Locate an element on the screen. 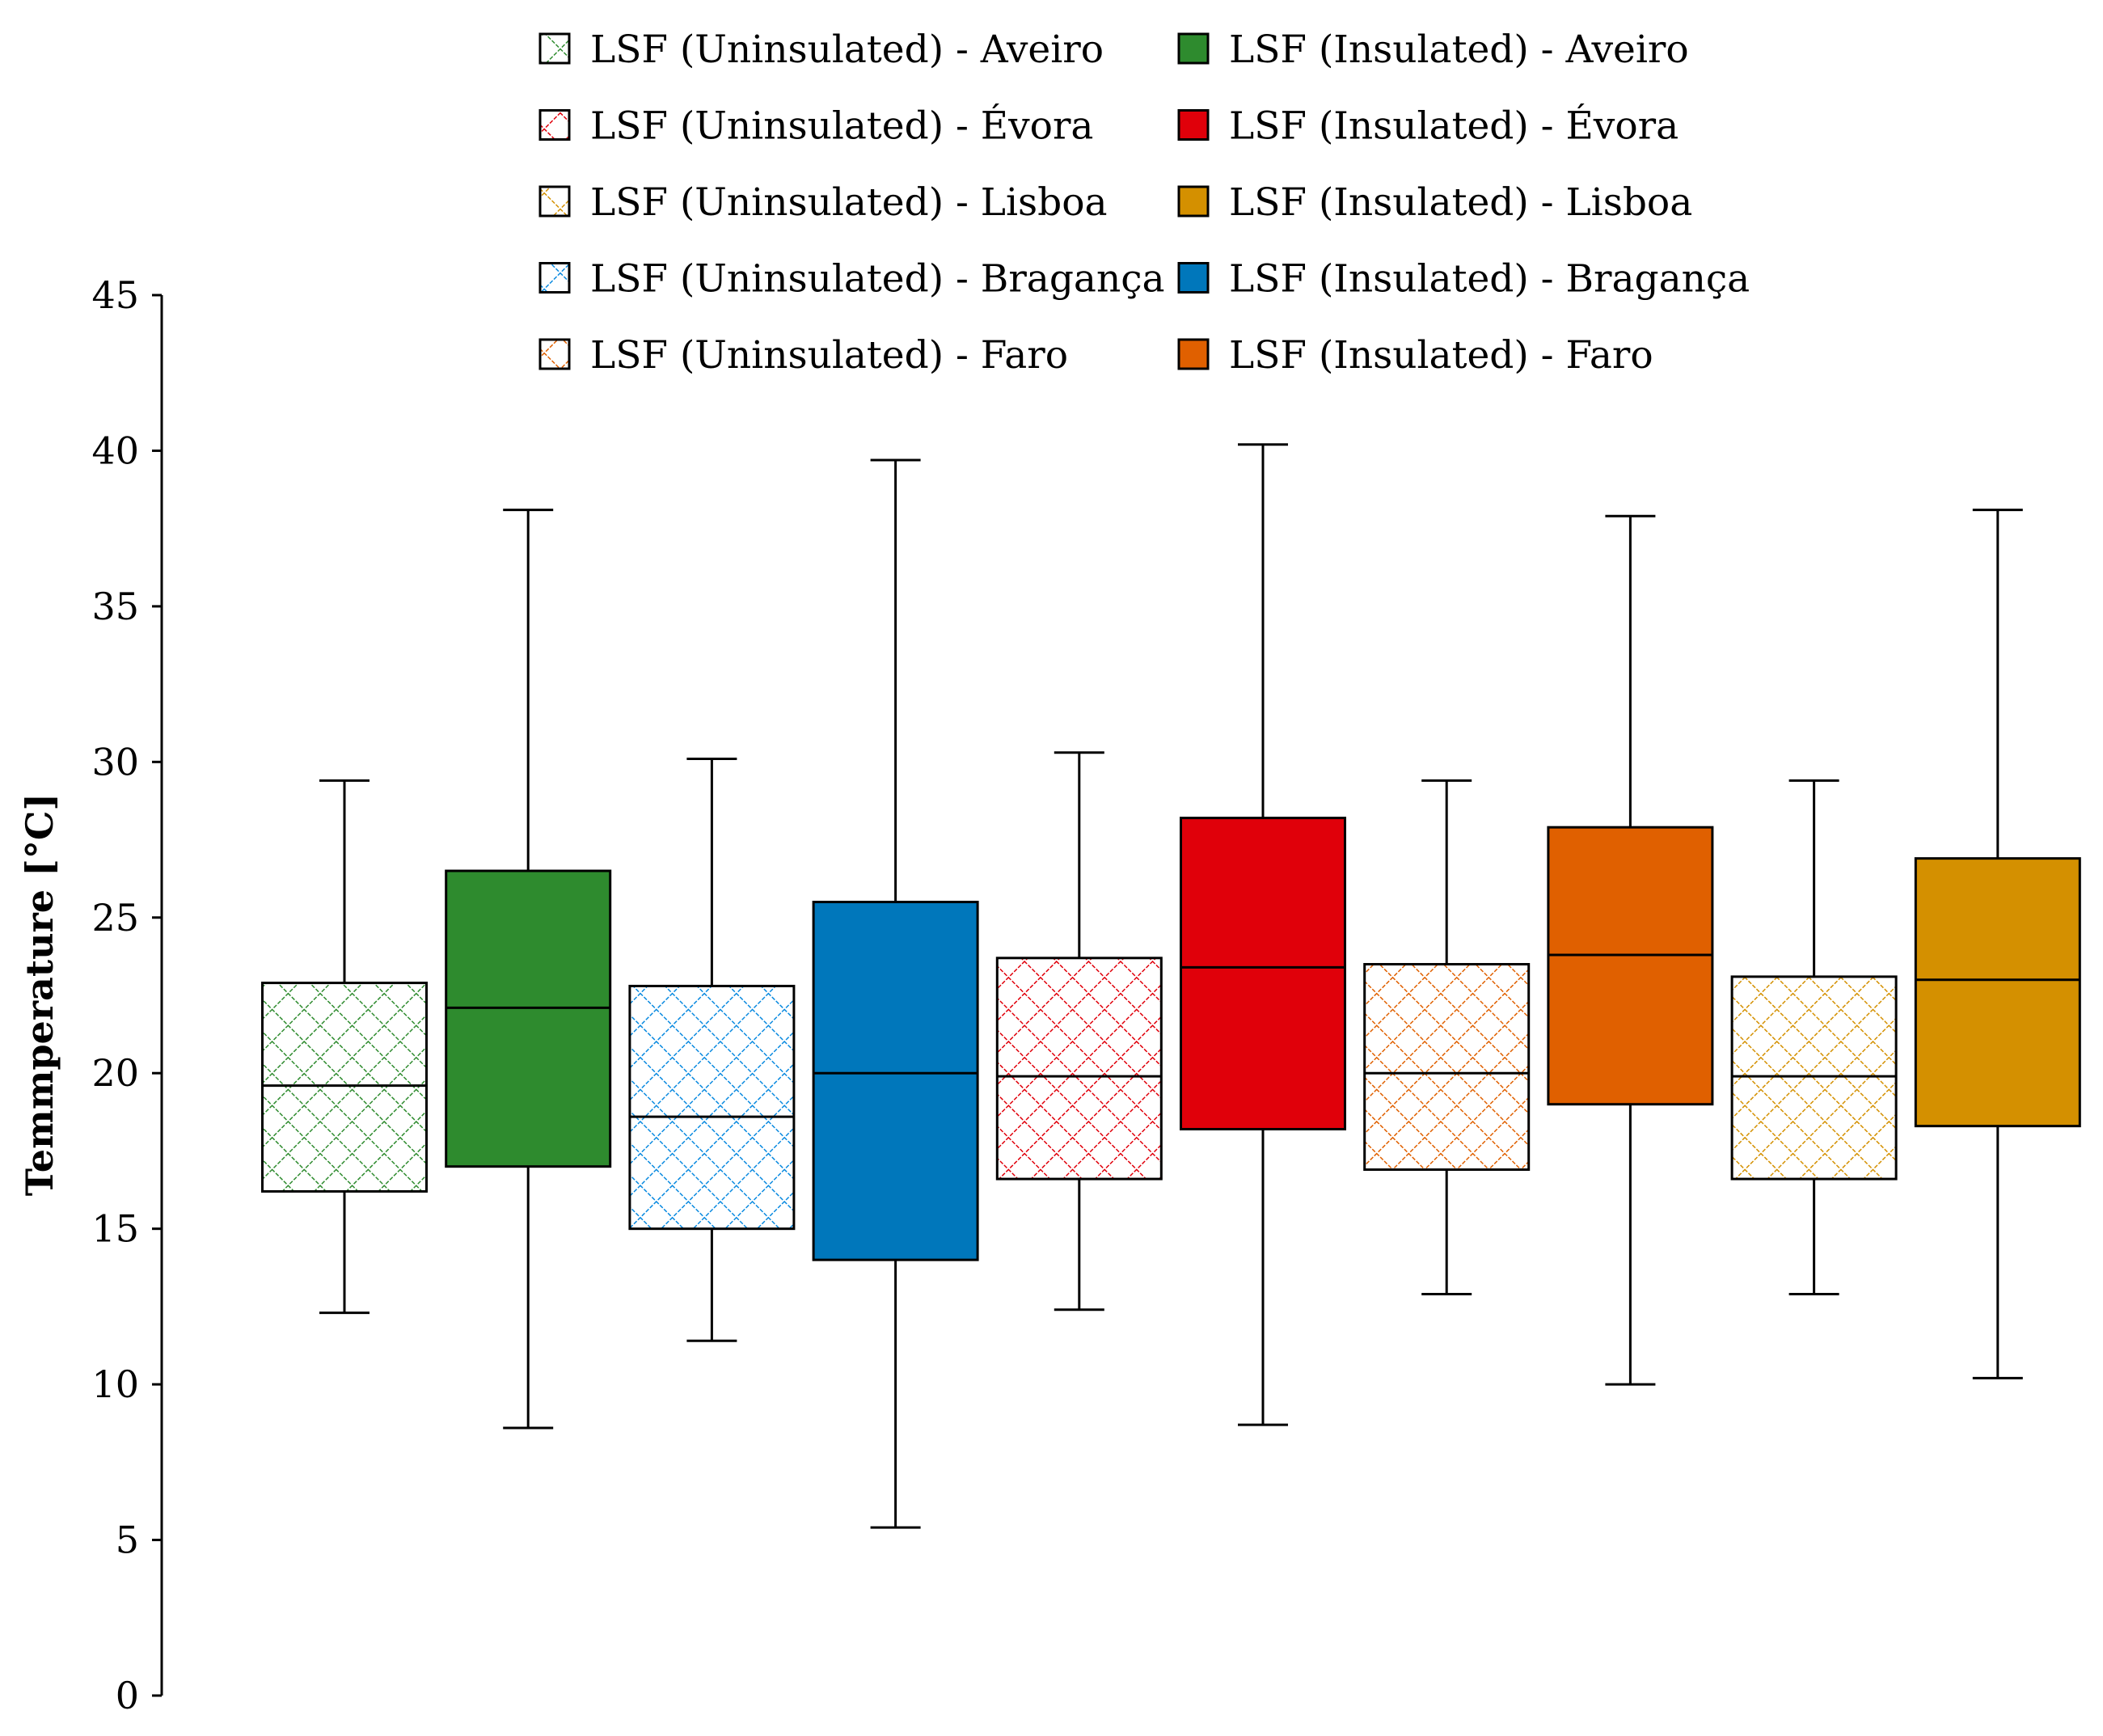 The width and height of the screenshot is (2103, 1736). legend-item: LSF (Insulated) - Bragança is located at coordinates (1464, 279).